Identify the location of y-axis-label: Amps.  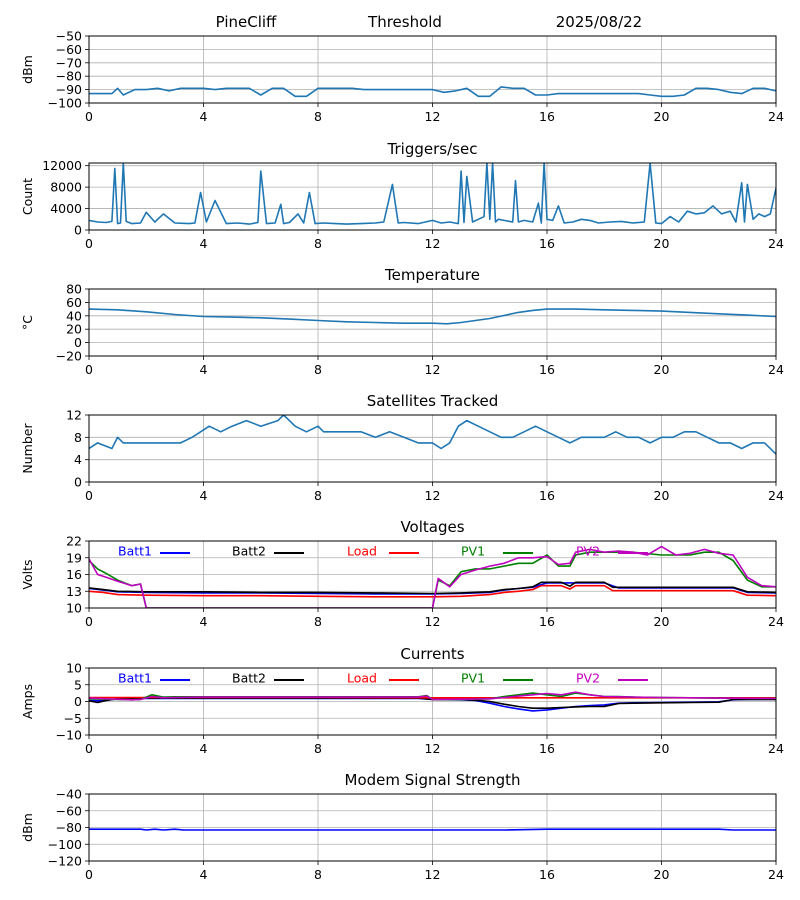
(27, 701).